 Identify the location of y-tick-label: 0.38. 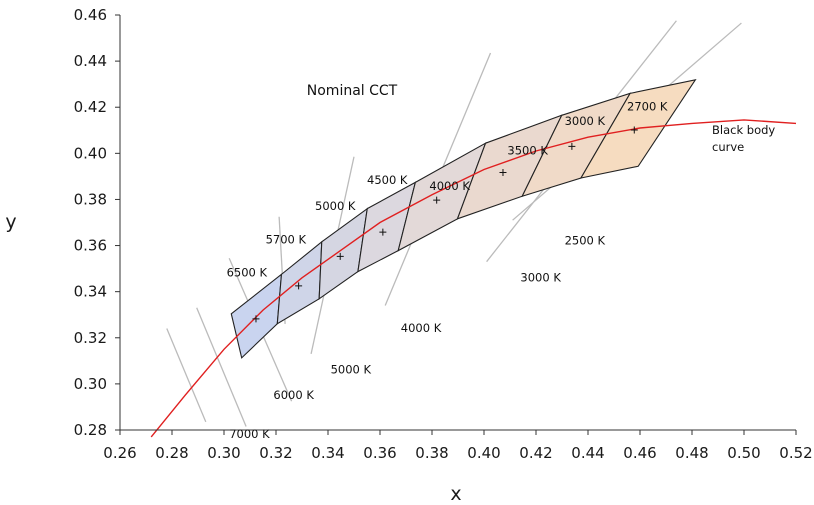
(90, 199).